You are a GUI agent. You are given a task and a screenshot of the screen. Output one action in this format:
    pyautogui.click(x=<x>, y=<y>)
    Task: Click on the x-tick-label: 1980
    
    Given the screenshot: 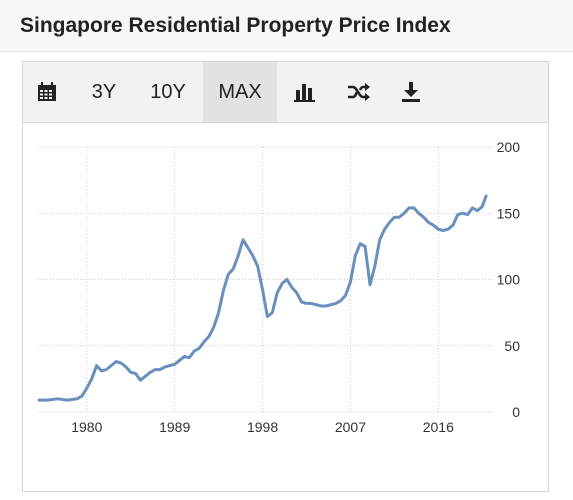 What is the action you would take?
    pyautogui.click(x=86, y=427)
    